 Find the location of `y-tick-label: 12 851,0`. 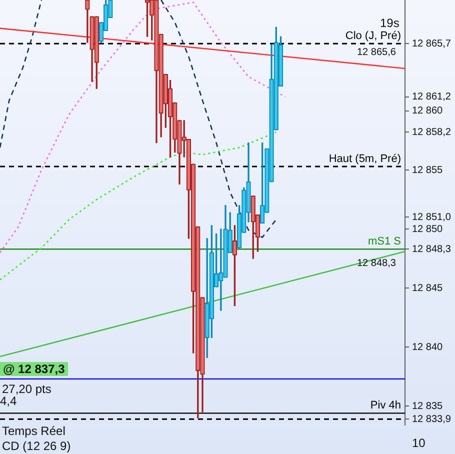

y-tick-label: 12 851,0 is located at coordinates (432, 217).